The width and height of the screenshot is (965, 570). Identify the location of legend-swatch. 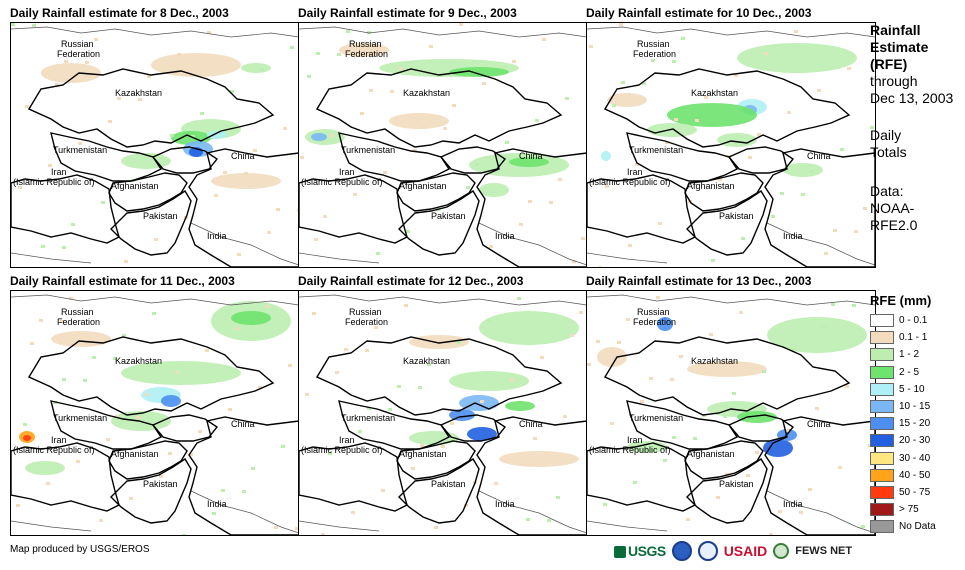
(882, 338).